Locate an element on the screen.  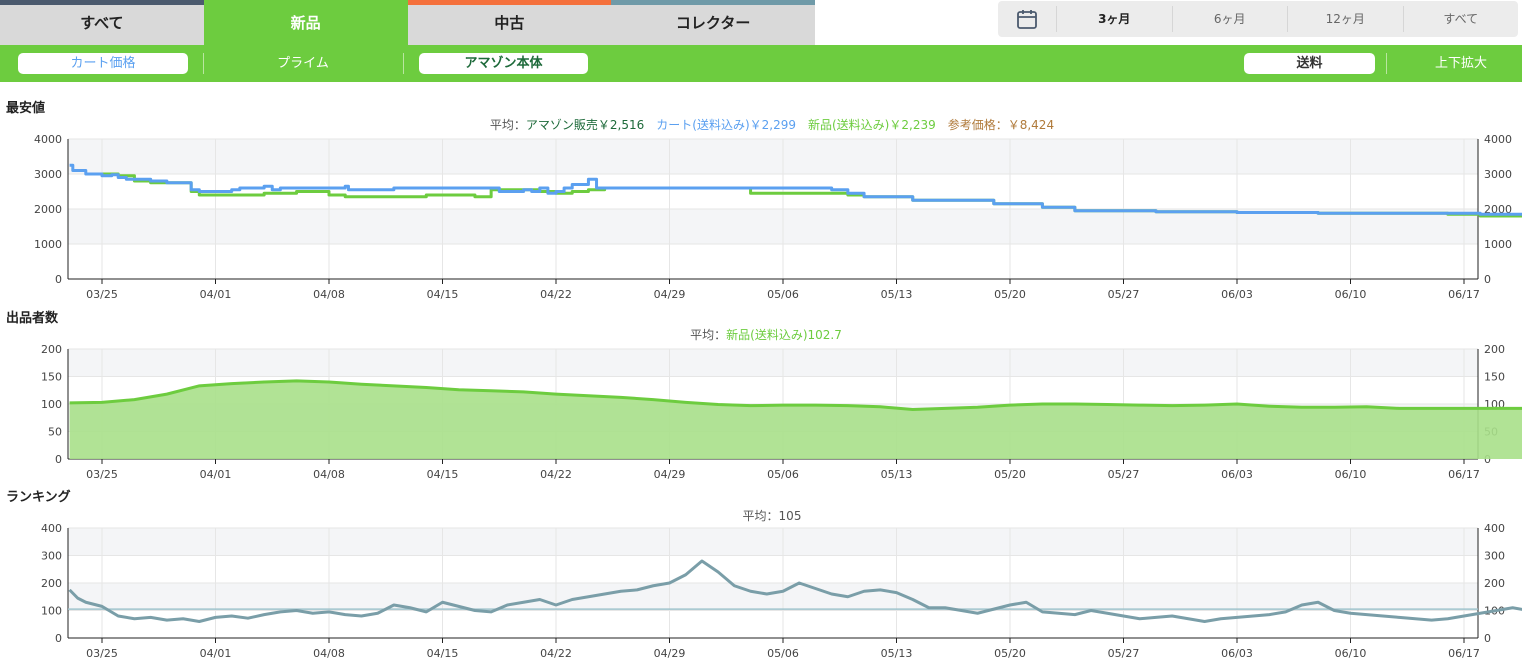
tab-label: すべて is located at coordinates (102, 23).